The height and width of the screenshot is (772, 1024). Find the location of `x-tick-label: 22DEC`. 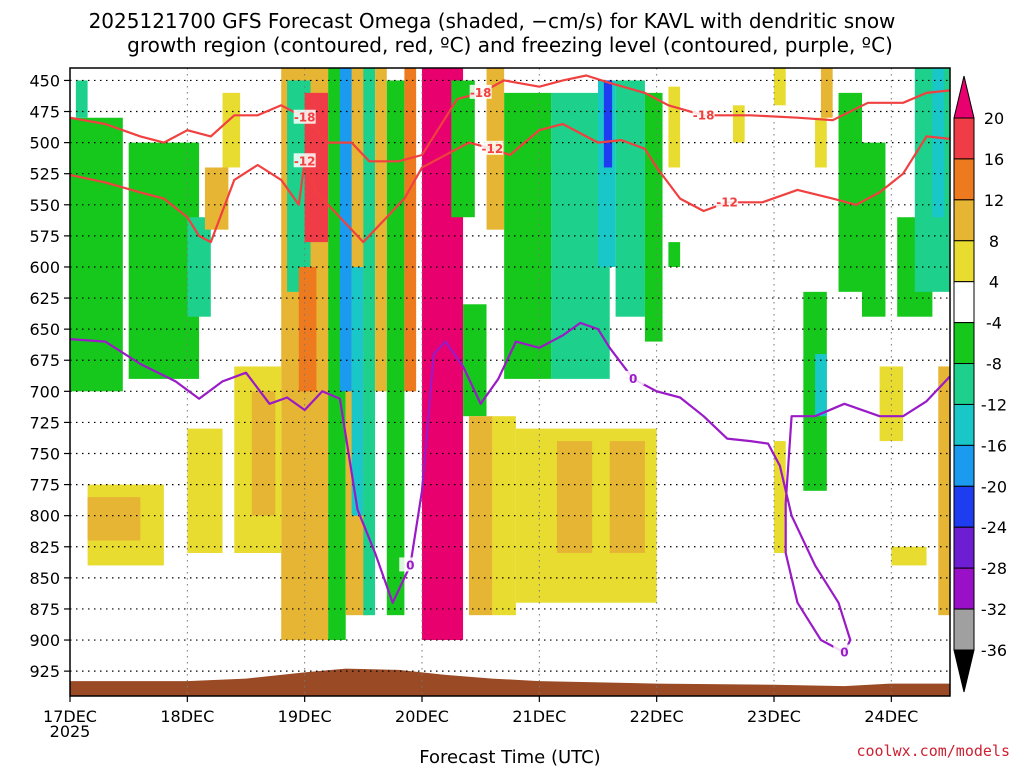

x-tick-label: 22DEC is located at coordinates (657, 716).